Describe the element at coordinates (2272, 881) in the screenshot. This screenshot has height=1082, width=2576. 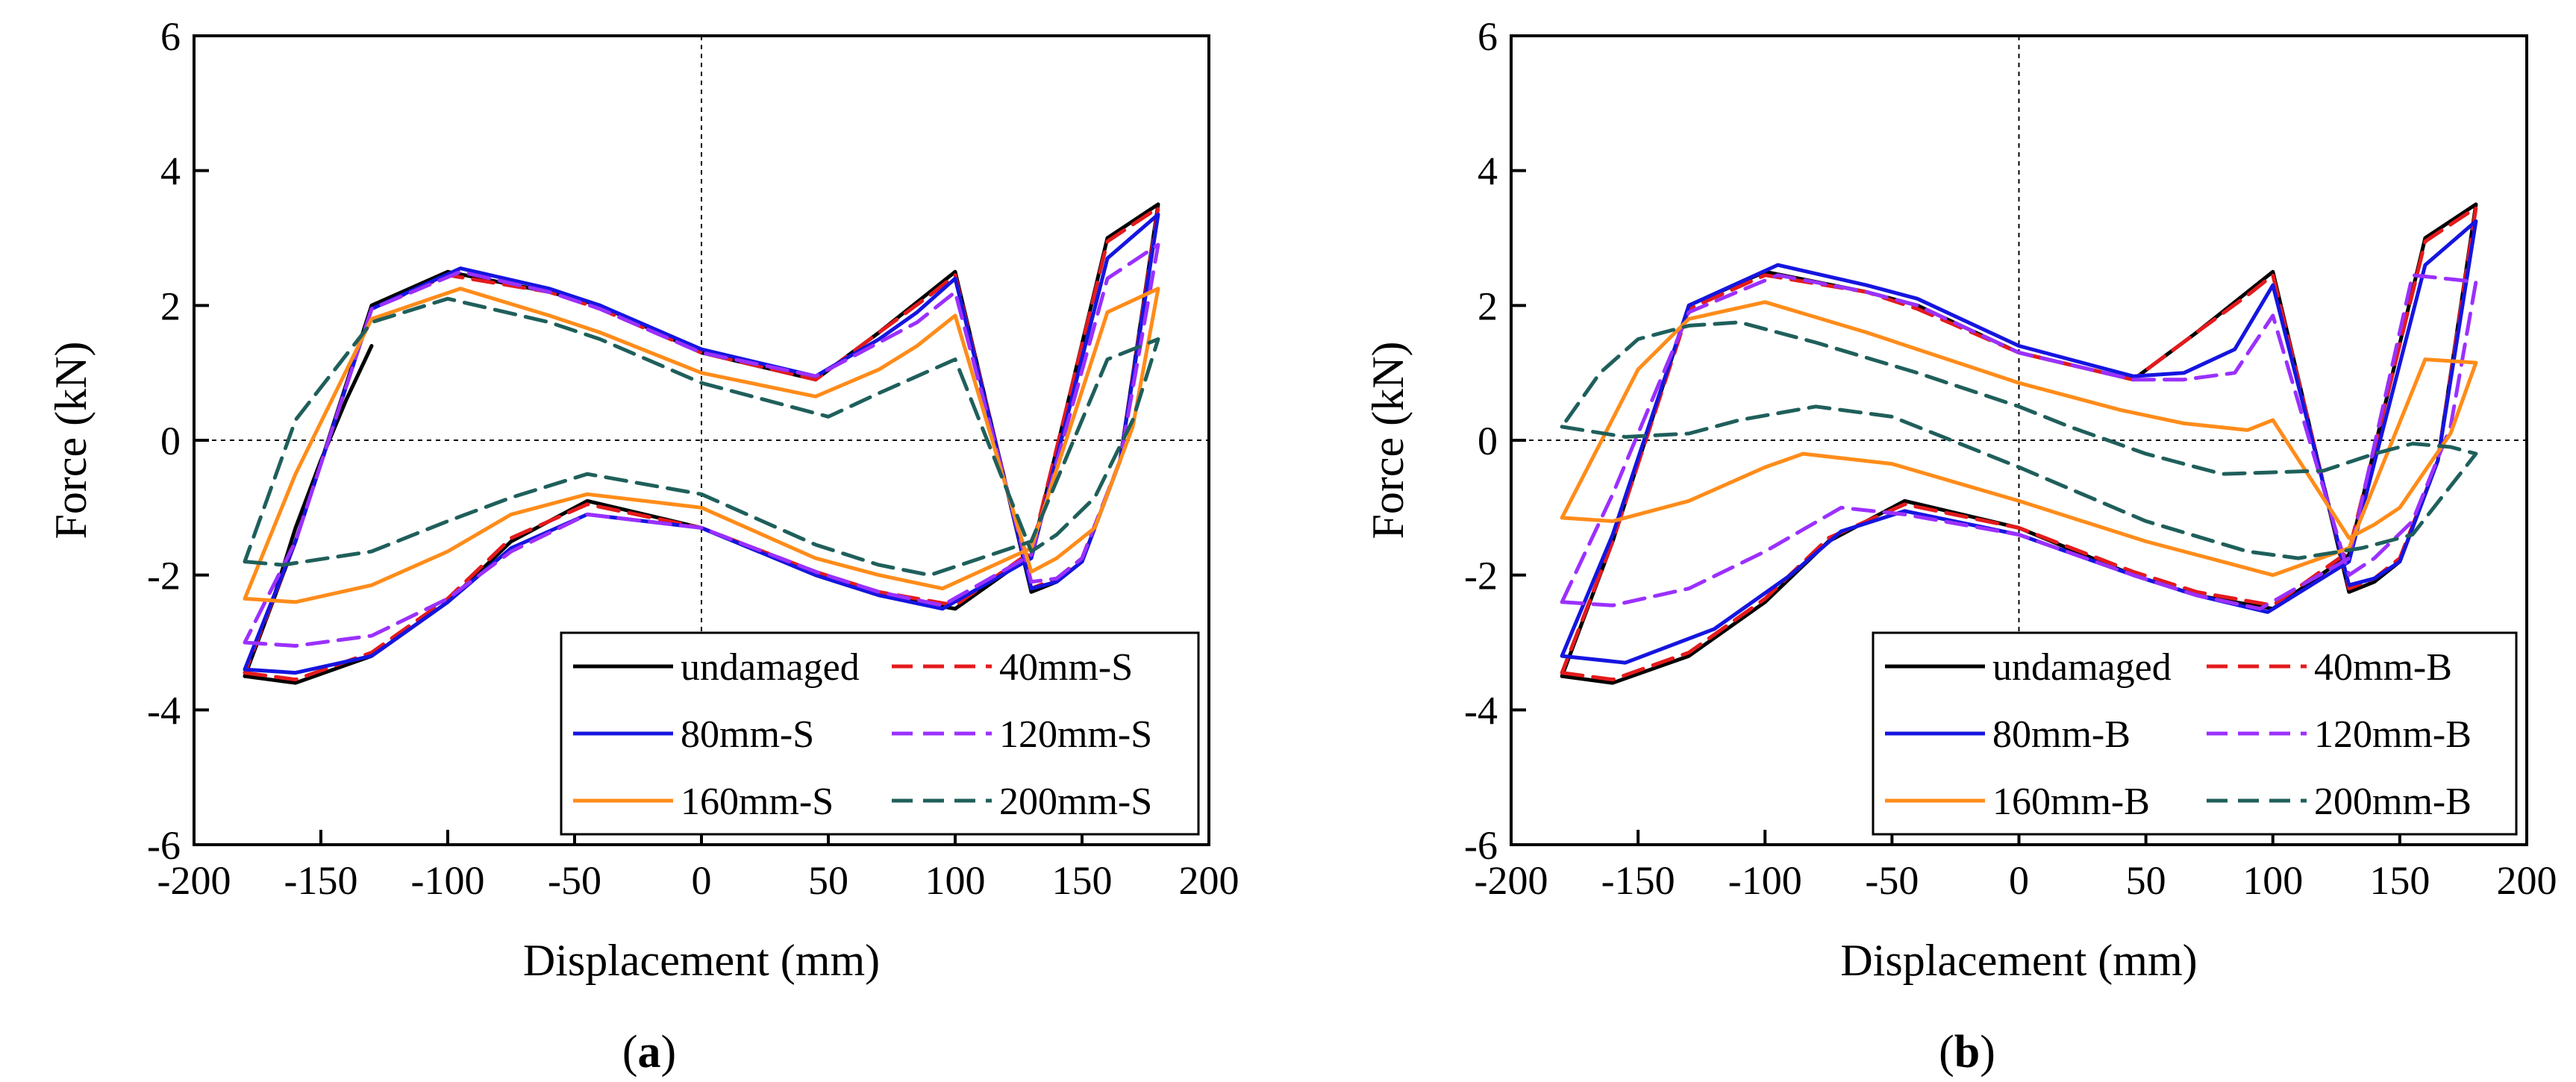
I see `chart-b-x-tick-label: 100` at that location.